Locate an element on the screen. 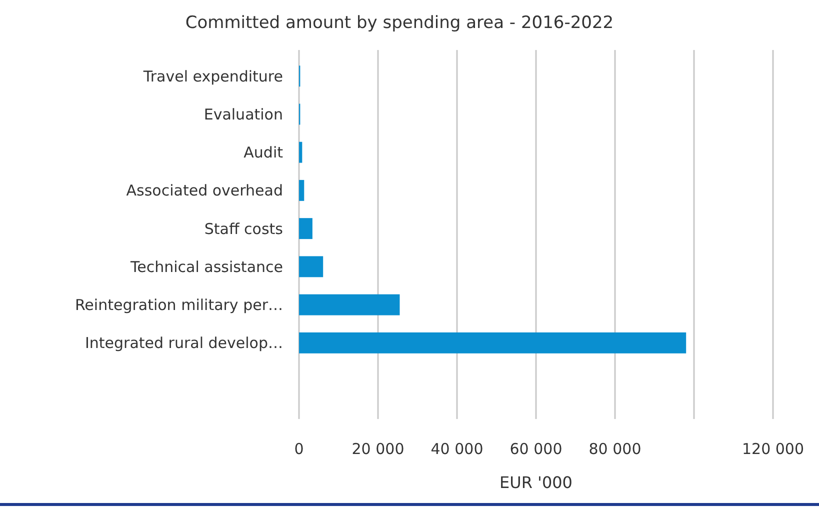 The width and height of the screenshot is (819, 507). y-tick-label: Audit is located at coordinates (264, 153).